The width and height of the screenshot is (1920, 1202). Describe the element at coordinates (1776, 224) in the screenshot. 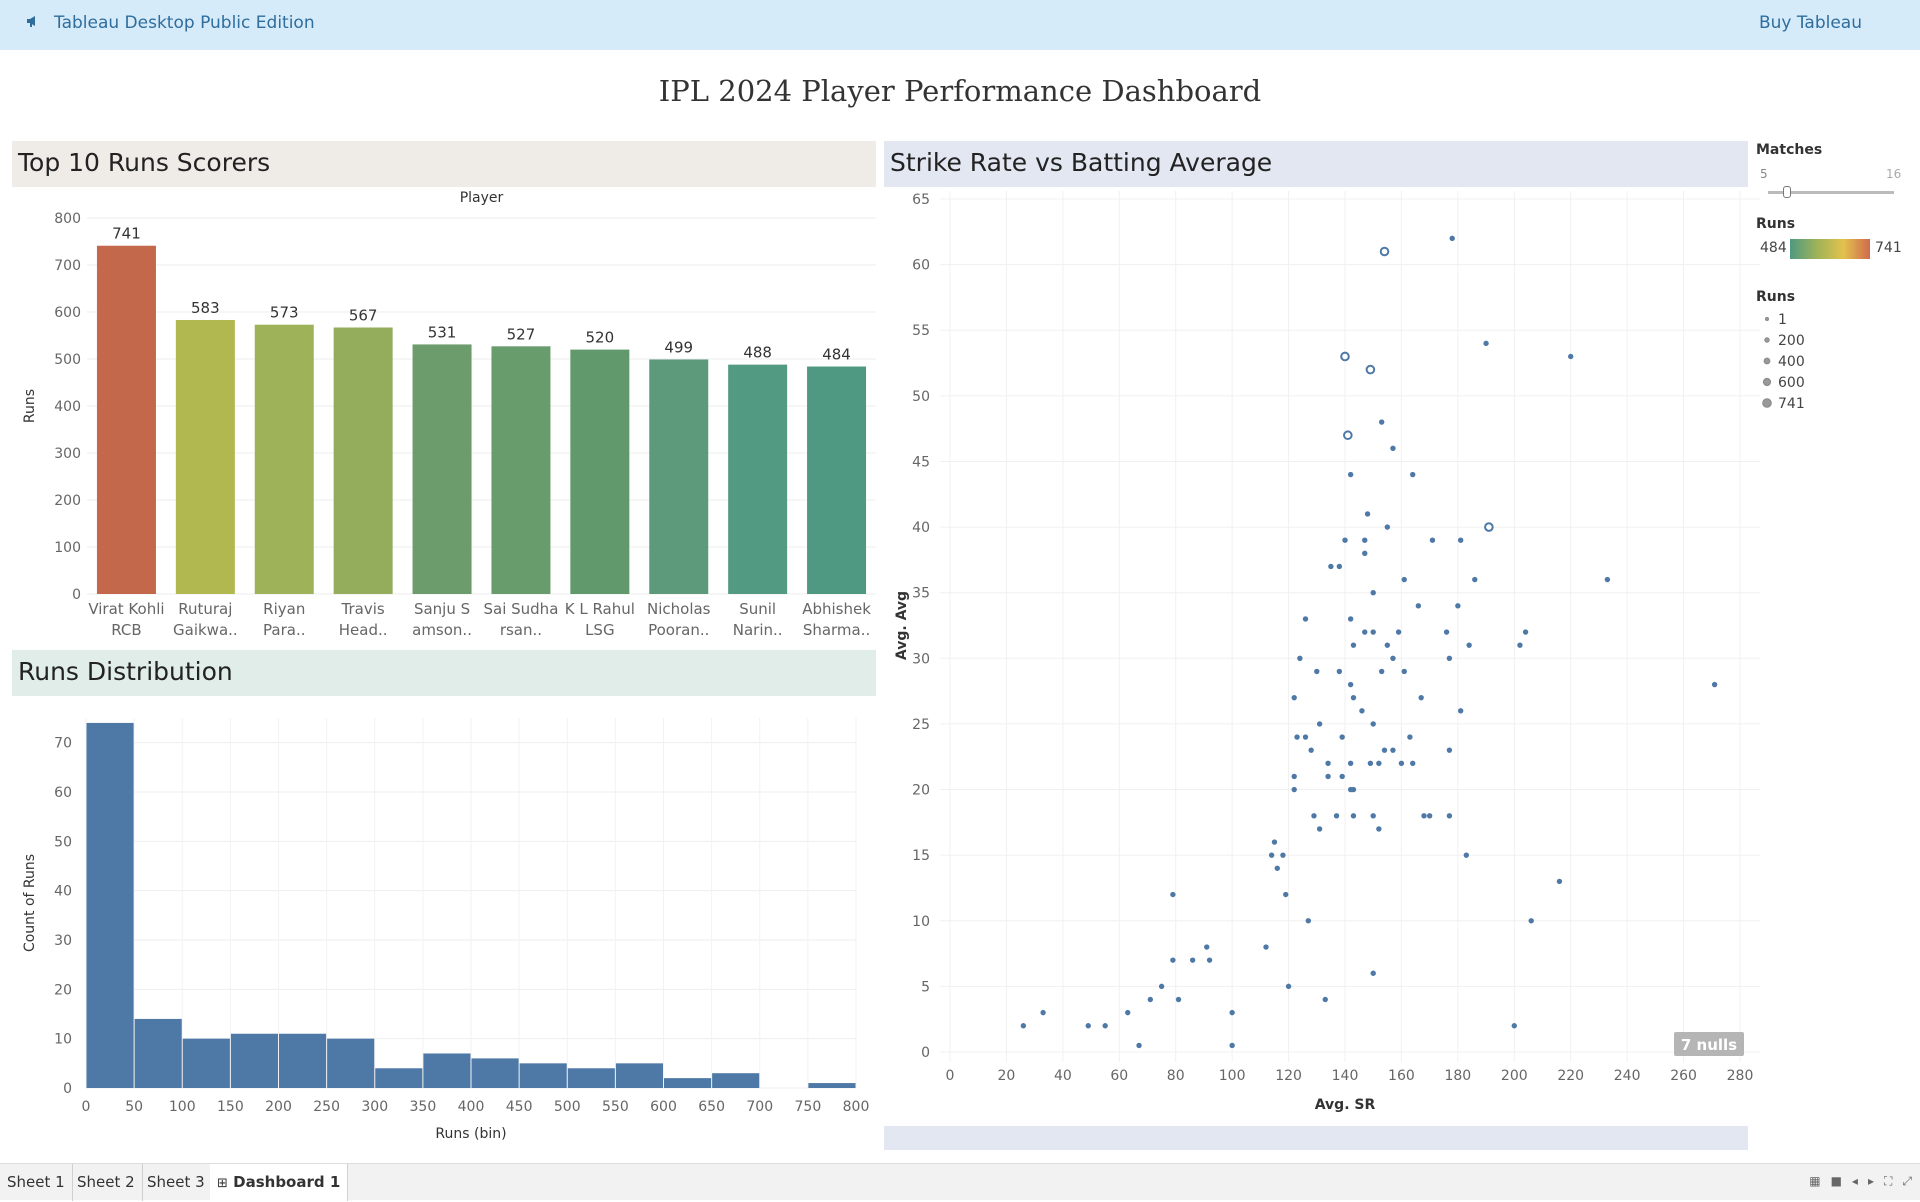

I see `color-legend-title: Runs` at that location.